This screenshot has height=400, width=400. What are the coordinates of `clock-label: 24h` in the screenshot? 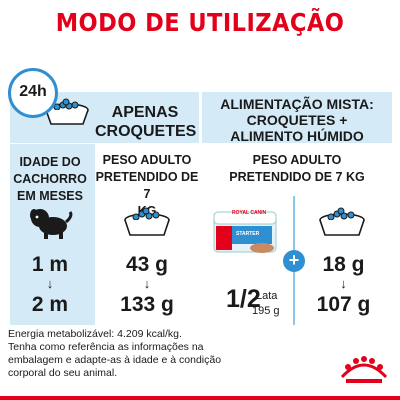 It's located at (33, 91).